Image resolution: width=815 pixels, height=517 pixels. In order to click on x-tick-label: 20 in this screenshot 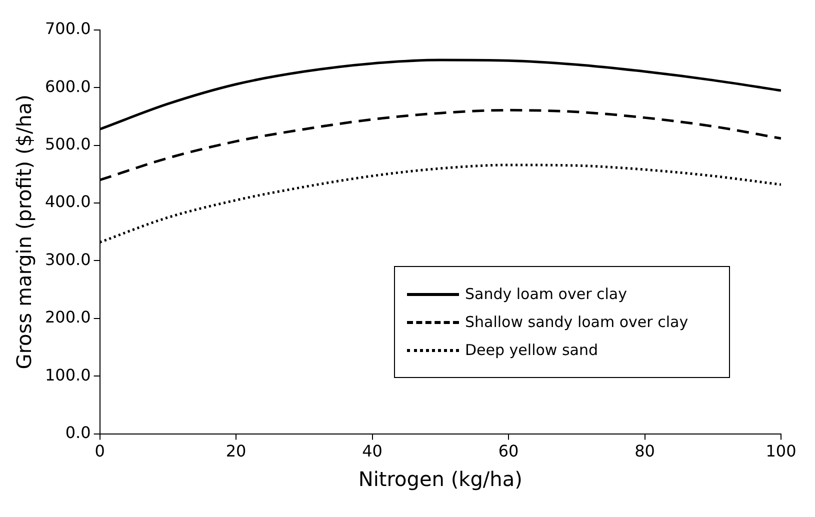, I will do `click(236, 451)`.